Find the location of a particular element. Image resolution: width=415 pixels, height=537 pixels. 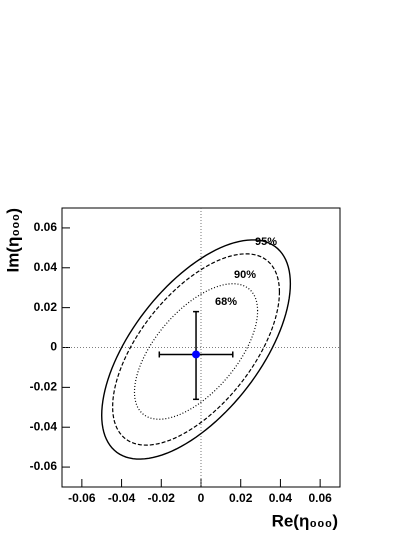

x-tick-label: 0 is located at coordinates (201, 498).